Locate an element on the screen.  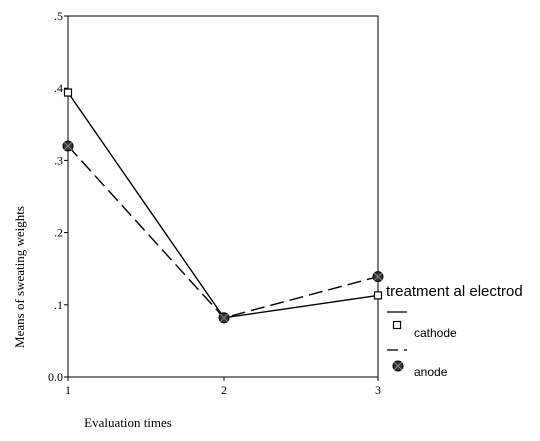
legend-title: treatment al electrod is located at coordinates (454, 291).